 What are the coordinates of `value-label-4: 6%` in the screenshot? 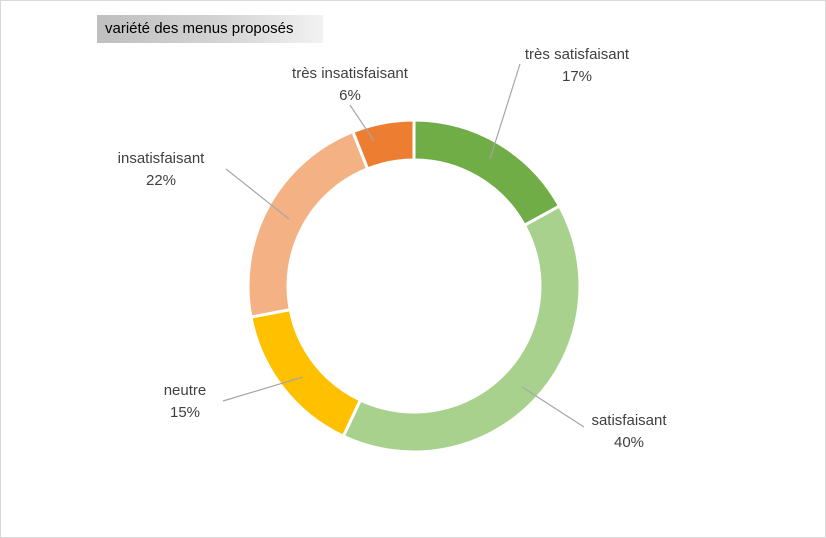 It's located at (350, 95).